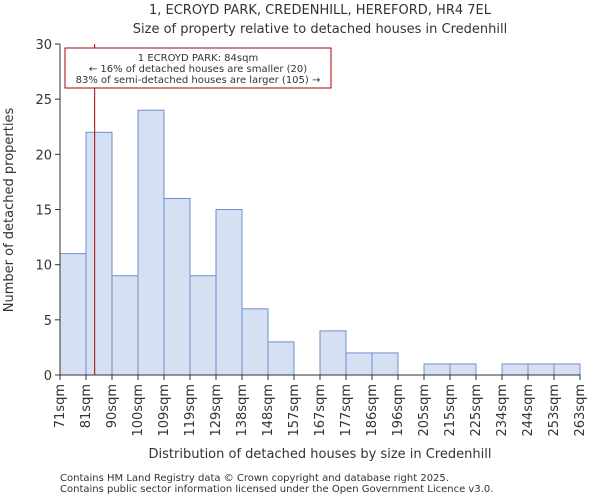  What do you see at coordinates (450, 410) in the screenshot?
I see `x-tick-label-215sqm: 215sqm` at bounding box center [450, 410].